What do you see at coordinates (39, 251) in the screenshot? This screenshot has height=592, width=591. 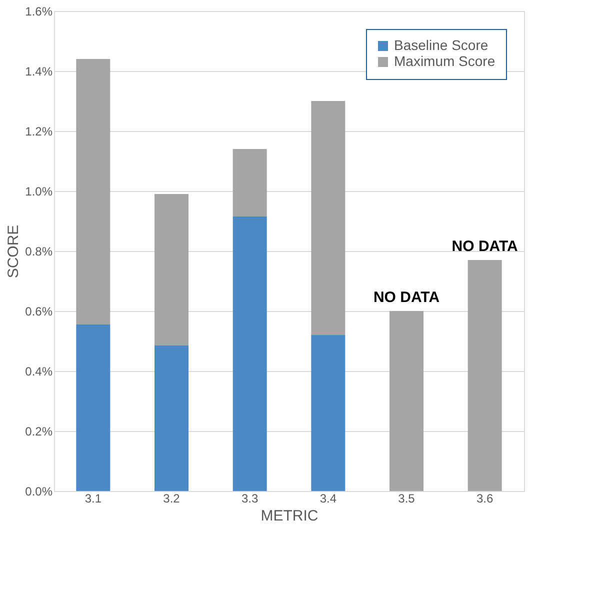 I see `y-tick-label: 0.8%` at bounding box center [39, 251].